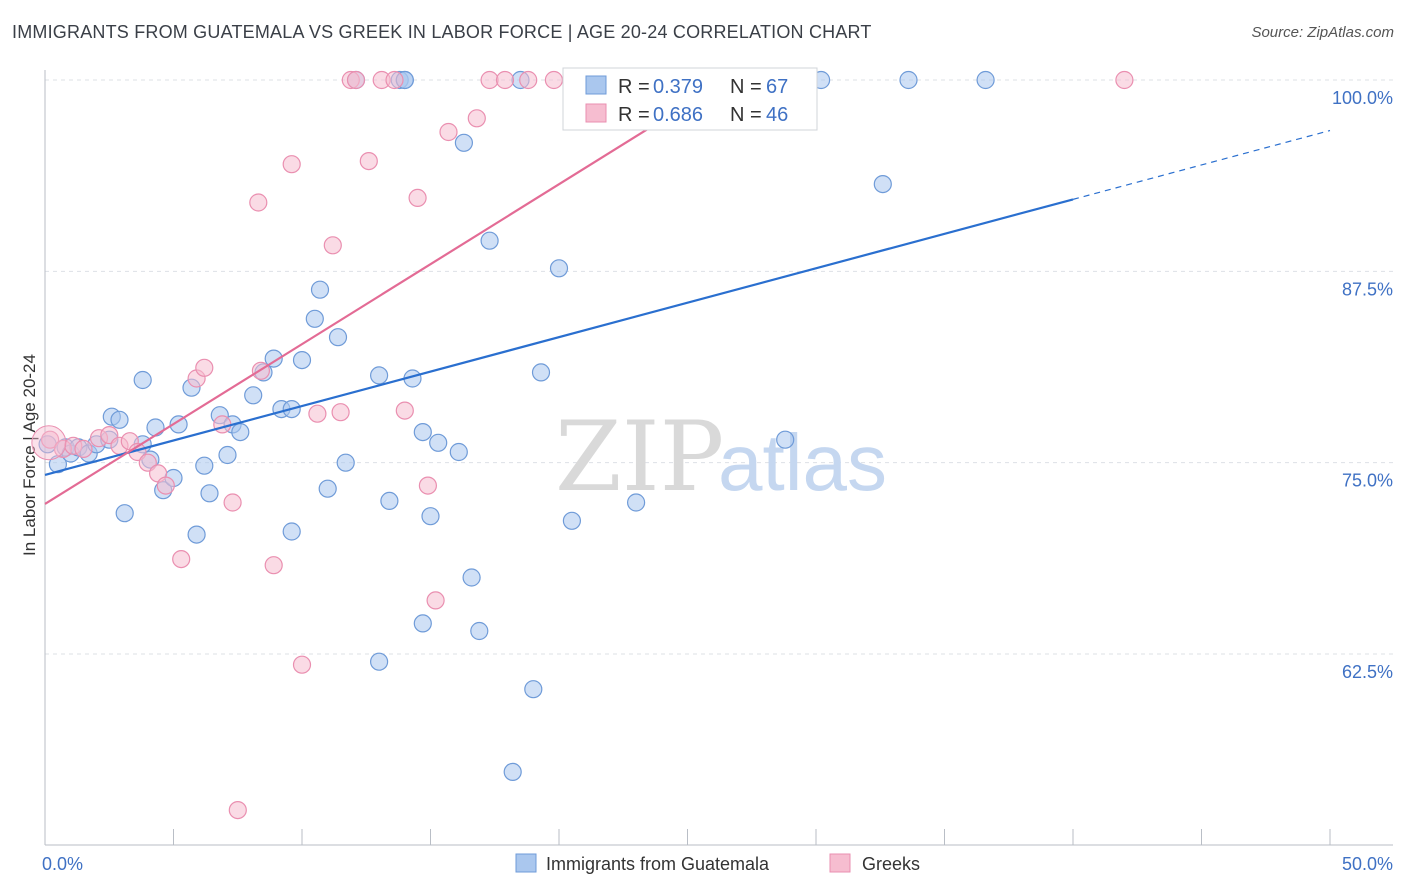 This screenshot has height=892, width=1406. Describe the element at coordinates (1367, 289) in the screenshot. I see `y-tick-label: 87.5%` at that location.